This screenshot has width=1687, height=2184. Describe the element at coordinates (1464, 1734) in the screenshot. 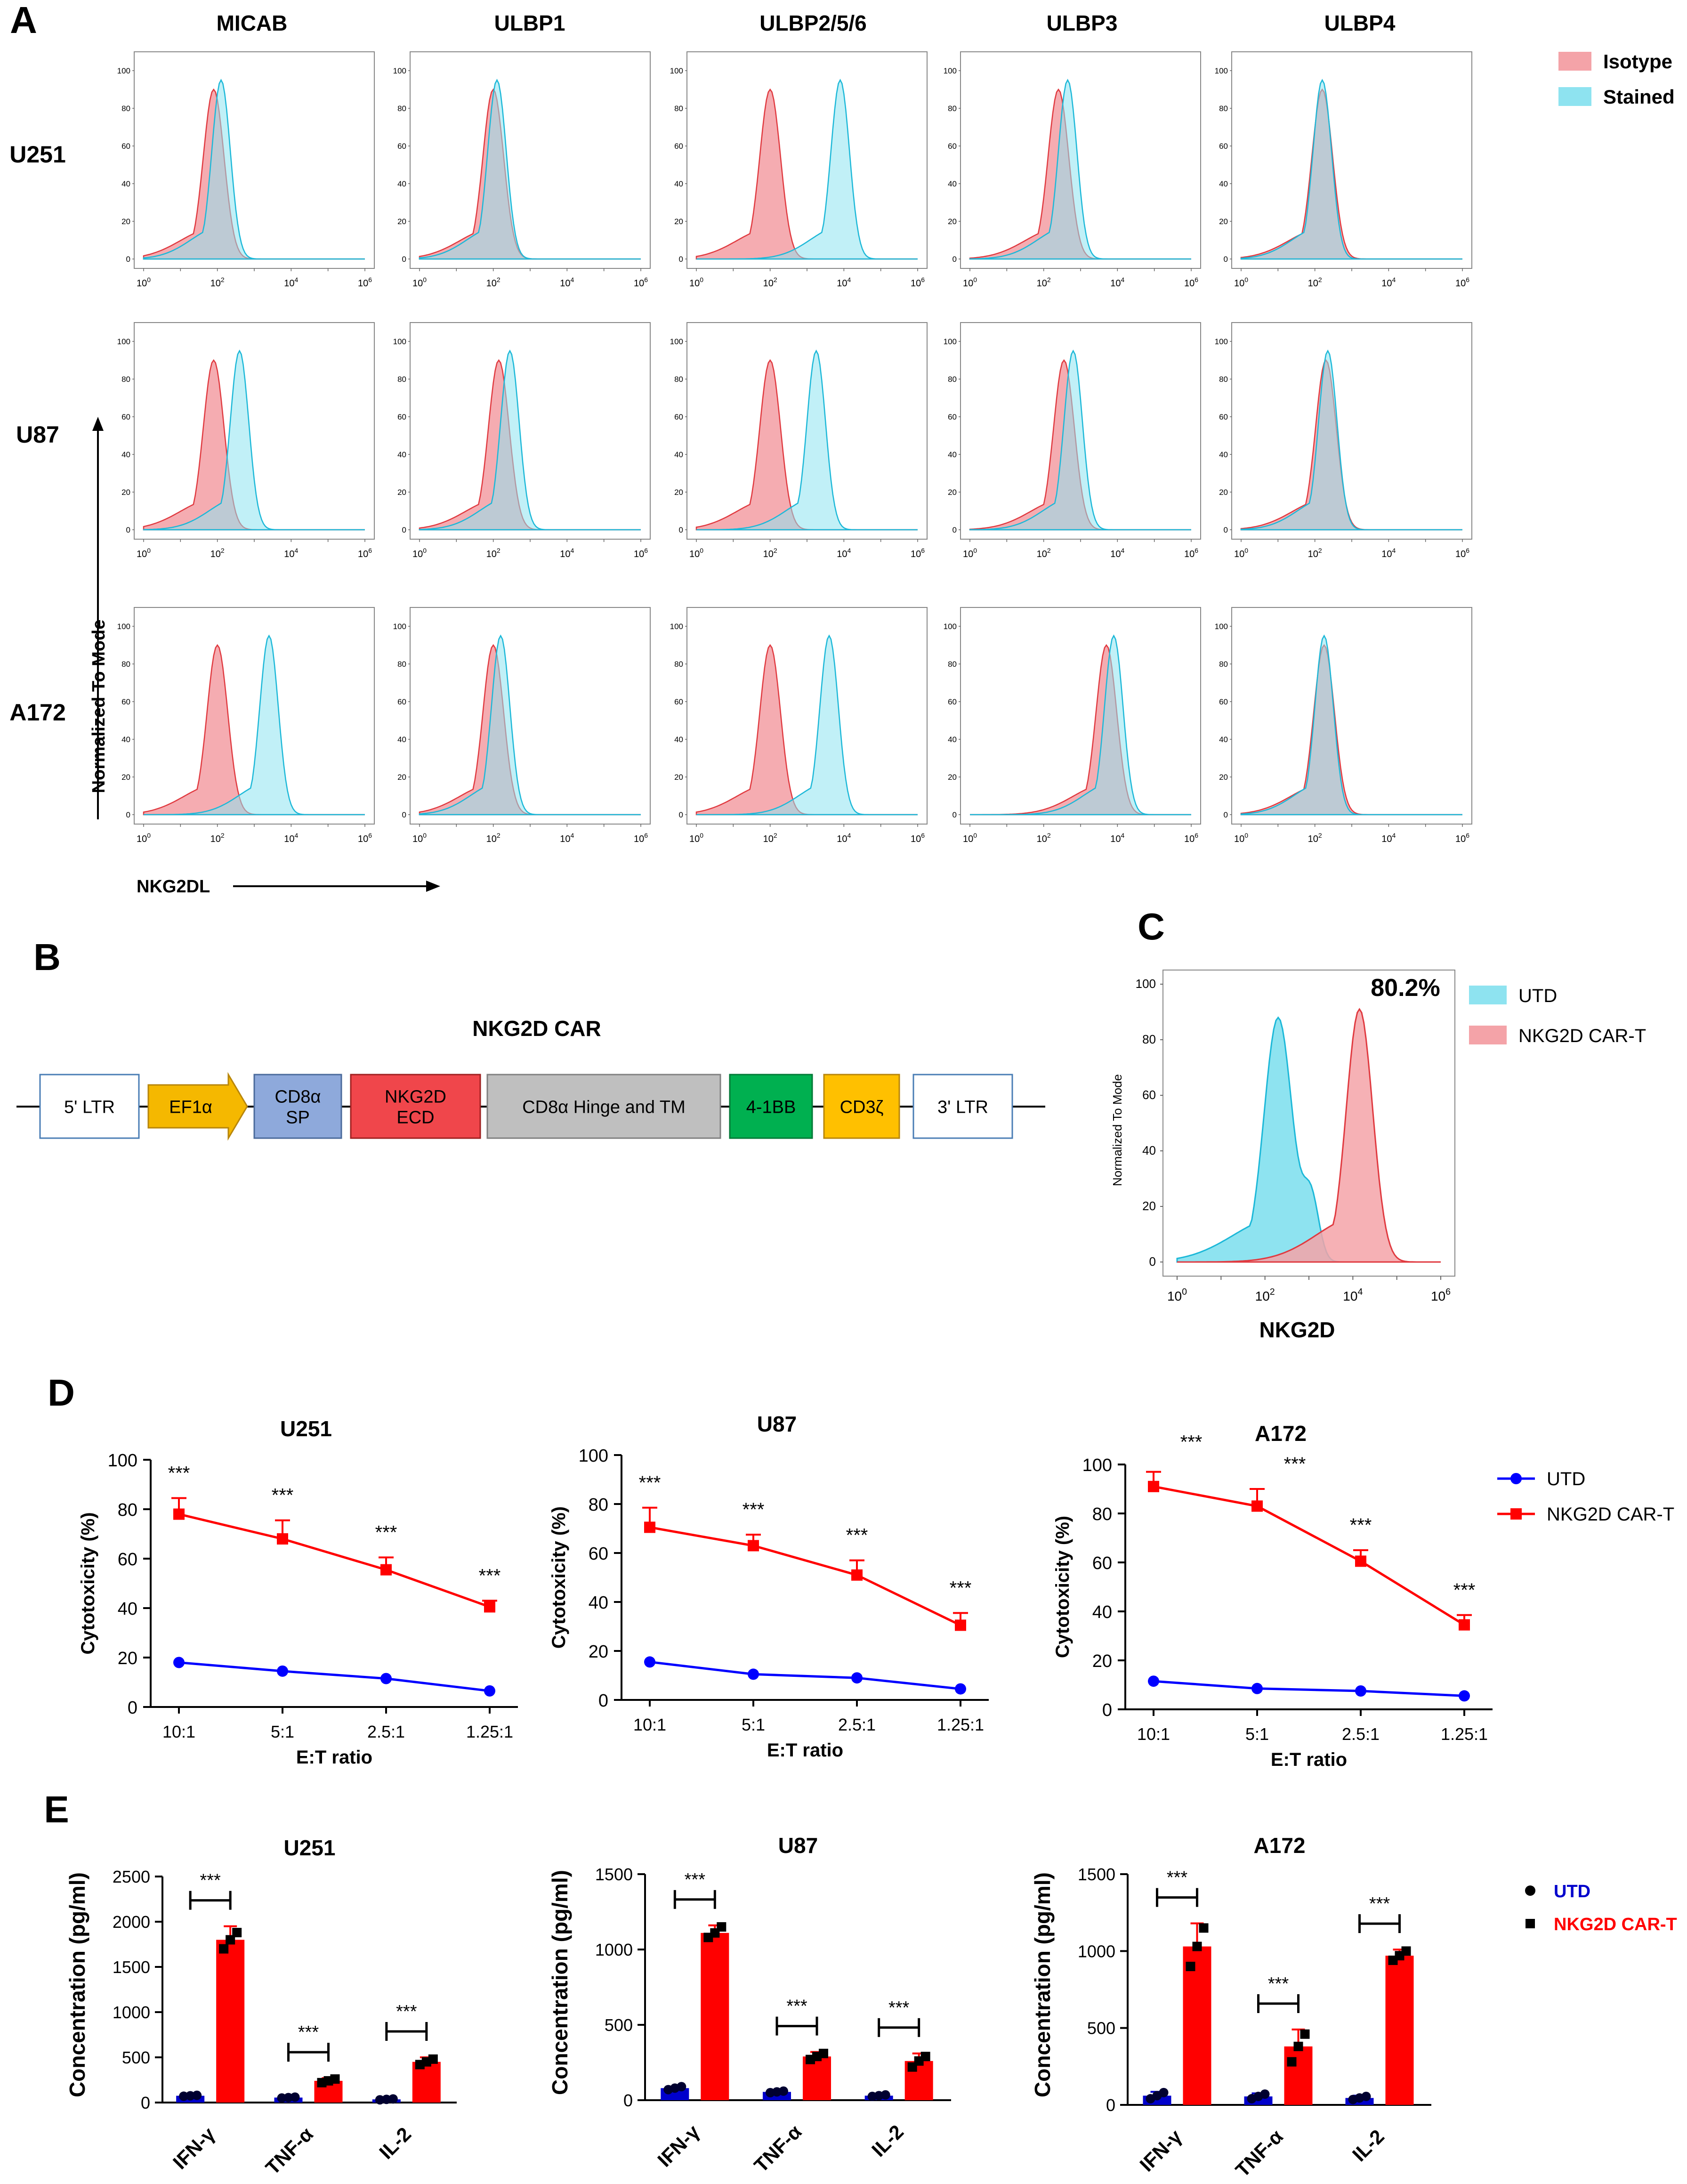

I see `x-tick-label: 1.25:1` at that location.